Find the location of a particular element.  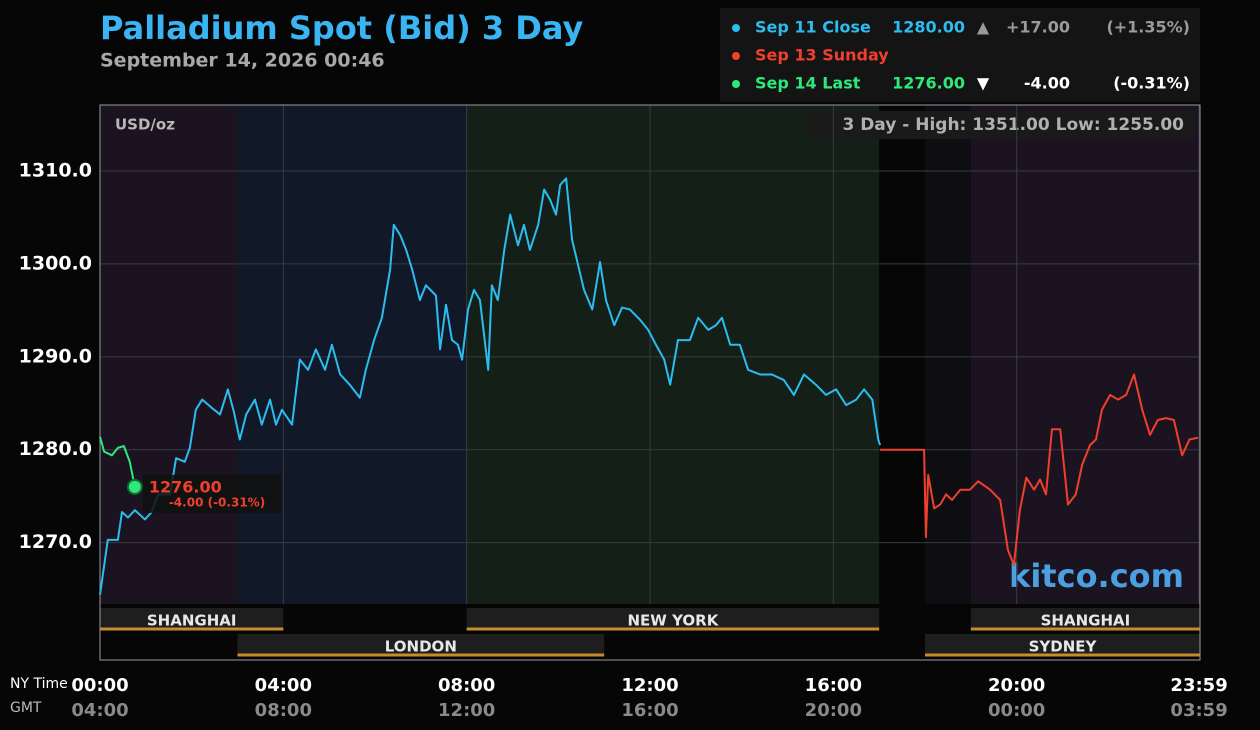

x-tick-label-gmt: 16:00 is located at coordinates (649, 710).